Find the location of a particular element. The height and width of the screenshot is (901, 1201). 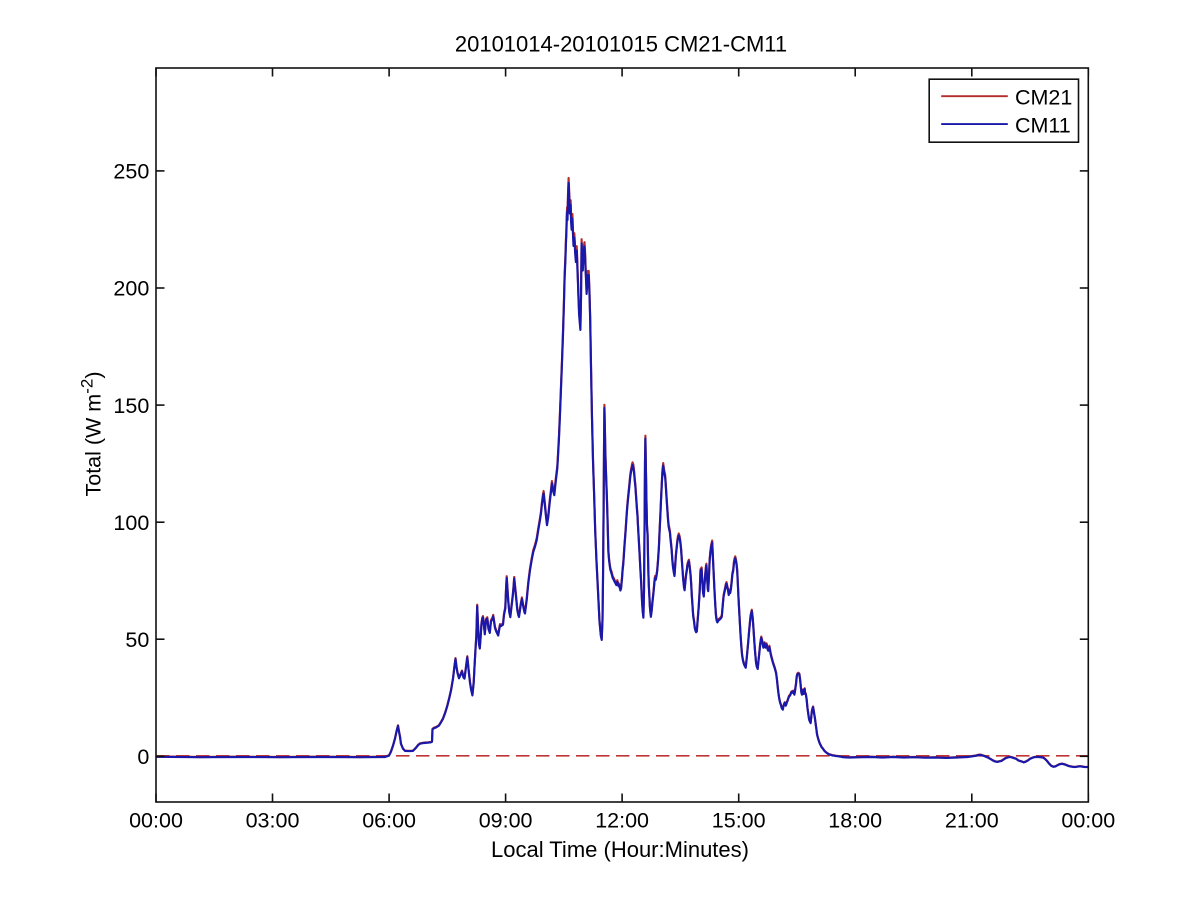

svg-text: 03:00 is located at coordinates (273, 821).